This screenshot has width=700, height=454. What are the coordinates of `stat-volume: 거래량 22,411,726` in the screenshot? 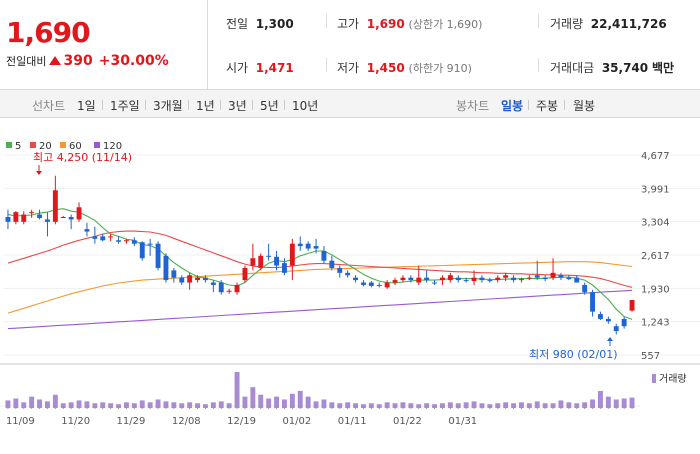 It's located at (608, 23).